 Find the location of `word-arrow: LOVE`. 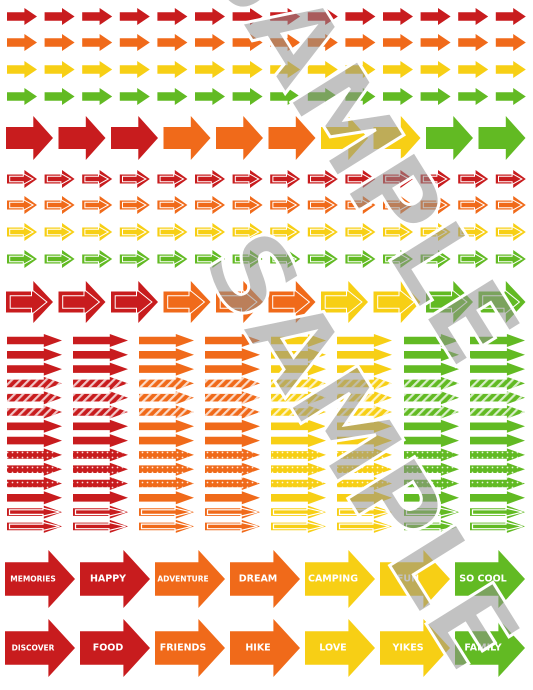

word-arrow: LOVE is located at coordinates (340, 648).